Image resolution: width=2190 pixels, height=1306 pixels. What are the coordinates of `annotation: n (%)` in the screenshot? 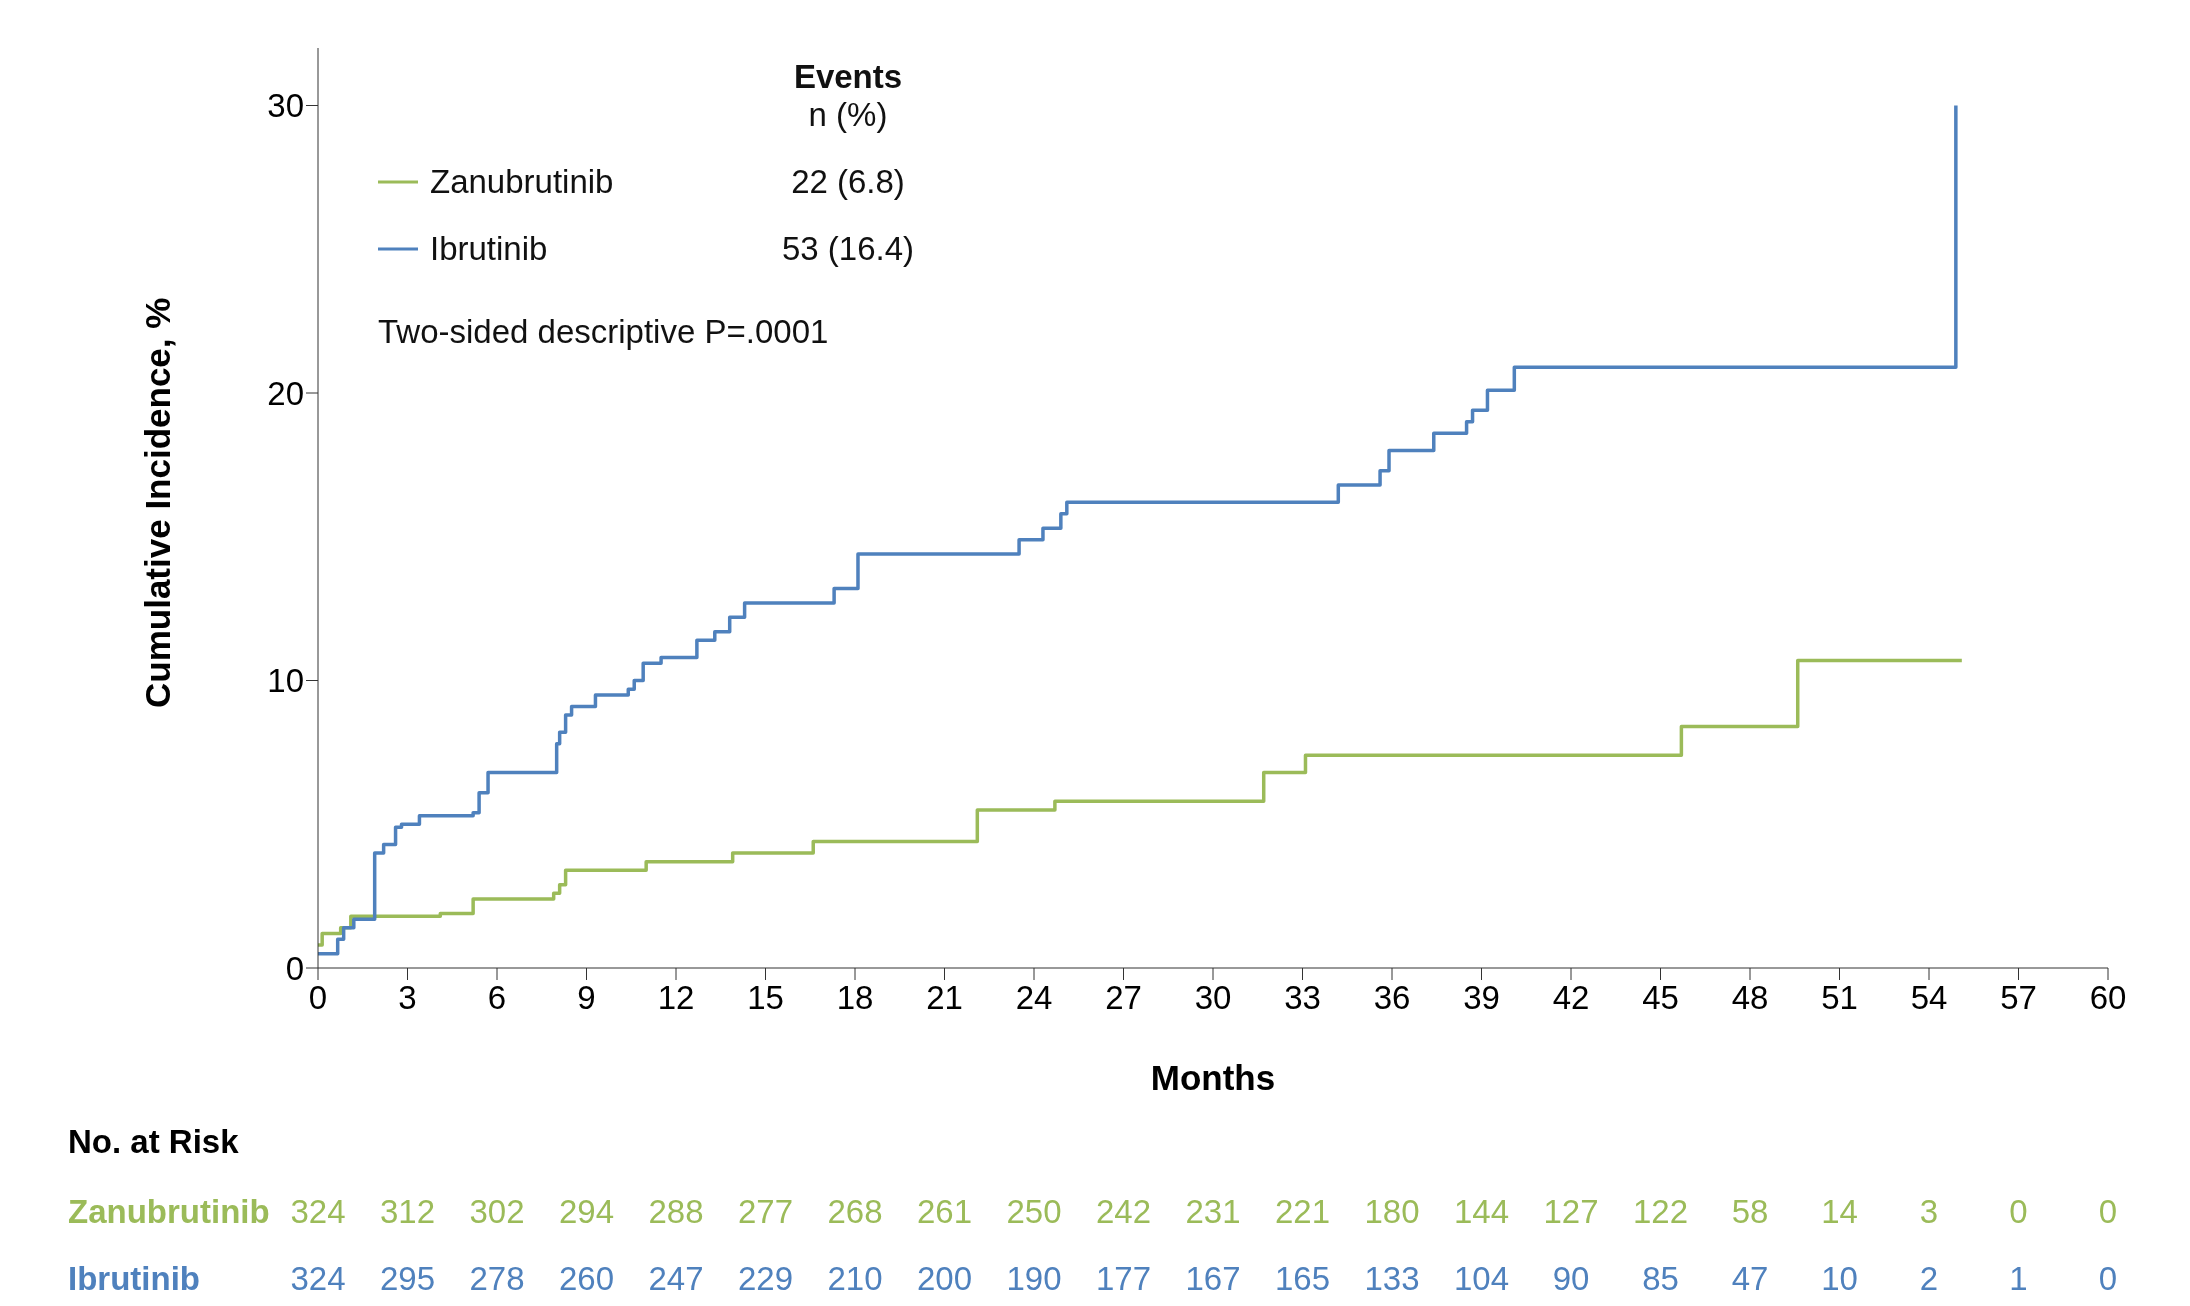 It's located at (848, 114).